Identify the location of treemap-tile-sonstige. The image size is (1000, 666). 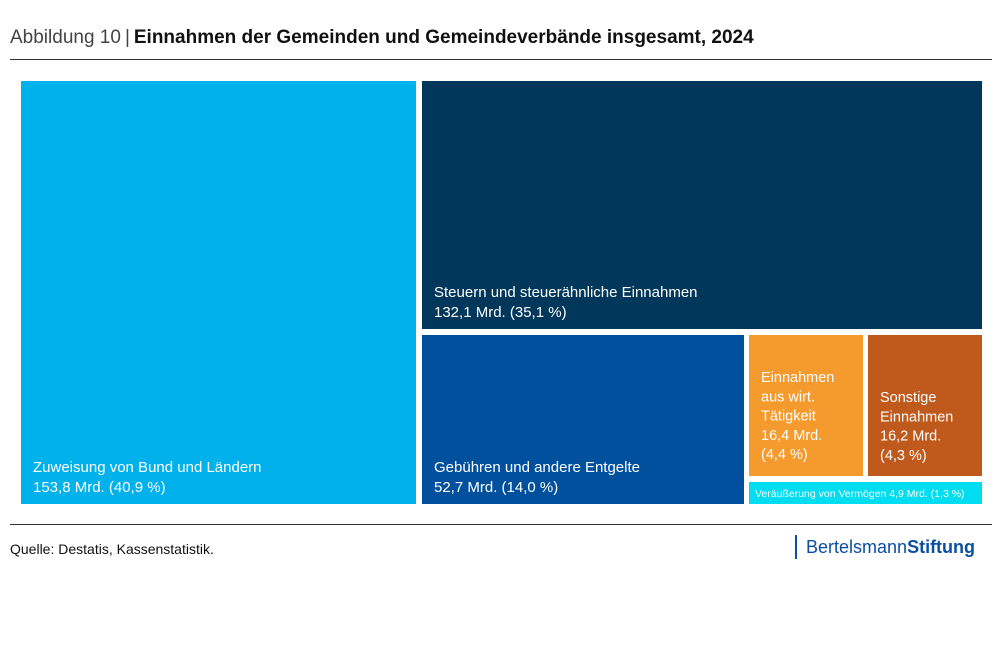
(925, 405).